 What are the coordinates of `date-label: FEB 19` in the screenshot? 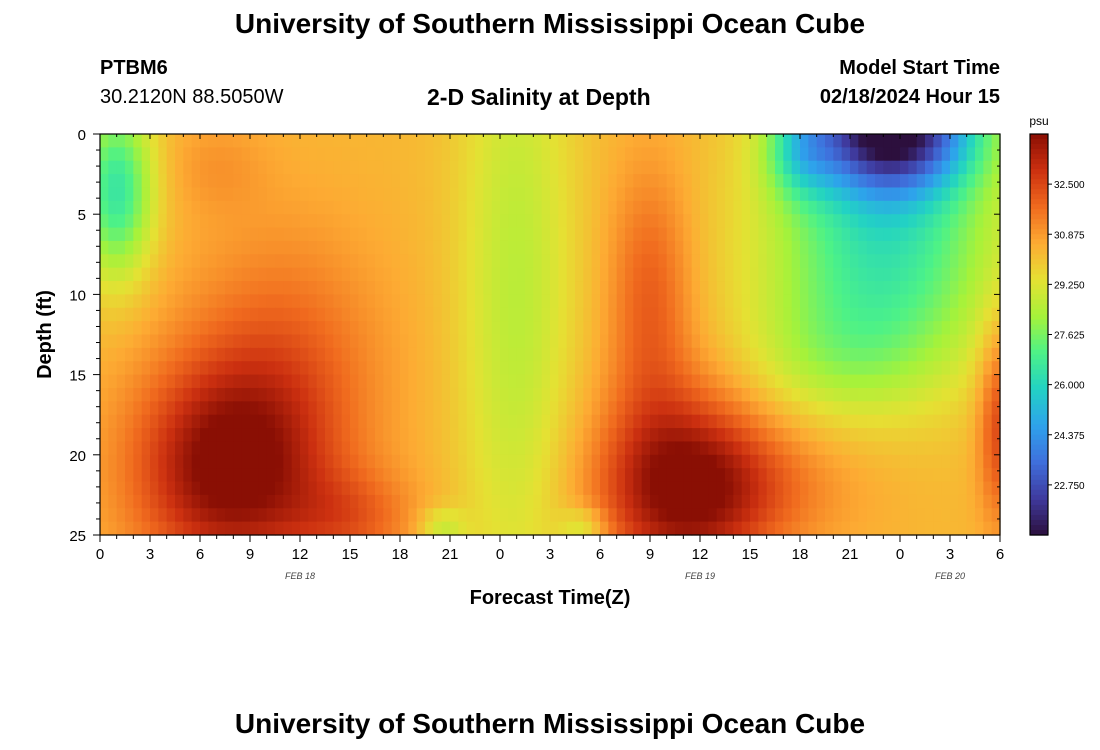 It's located at (700, 576).